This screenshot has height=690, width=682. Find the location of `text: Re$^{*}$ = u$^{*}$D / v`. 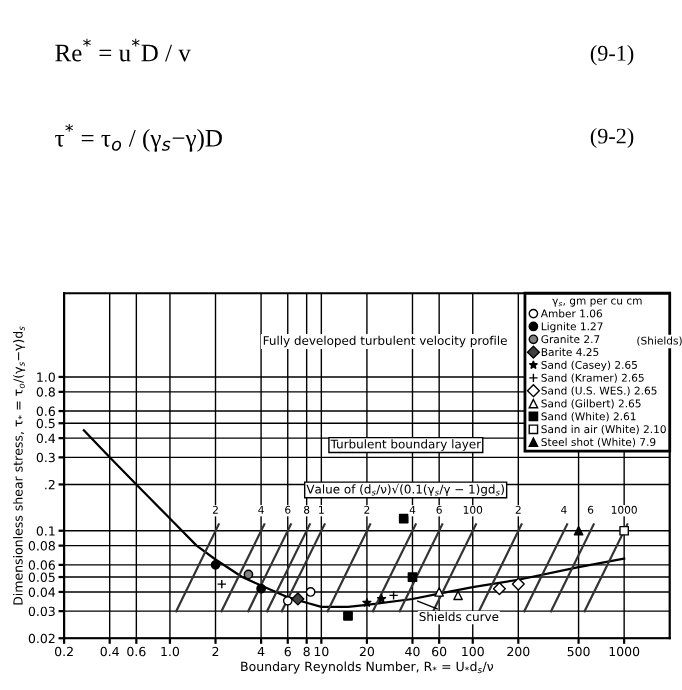

text: Re$^{*}$ = u$^{*}$D / v is located at coordinates (123, 50).